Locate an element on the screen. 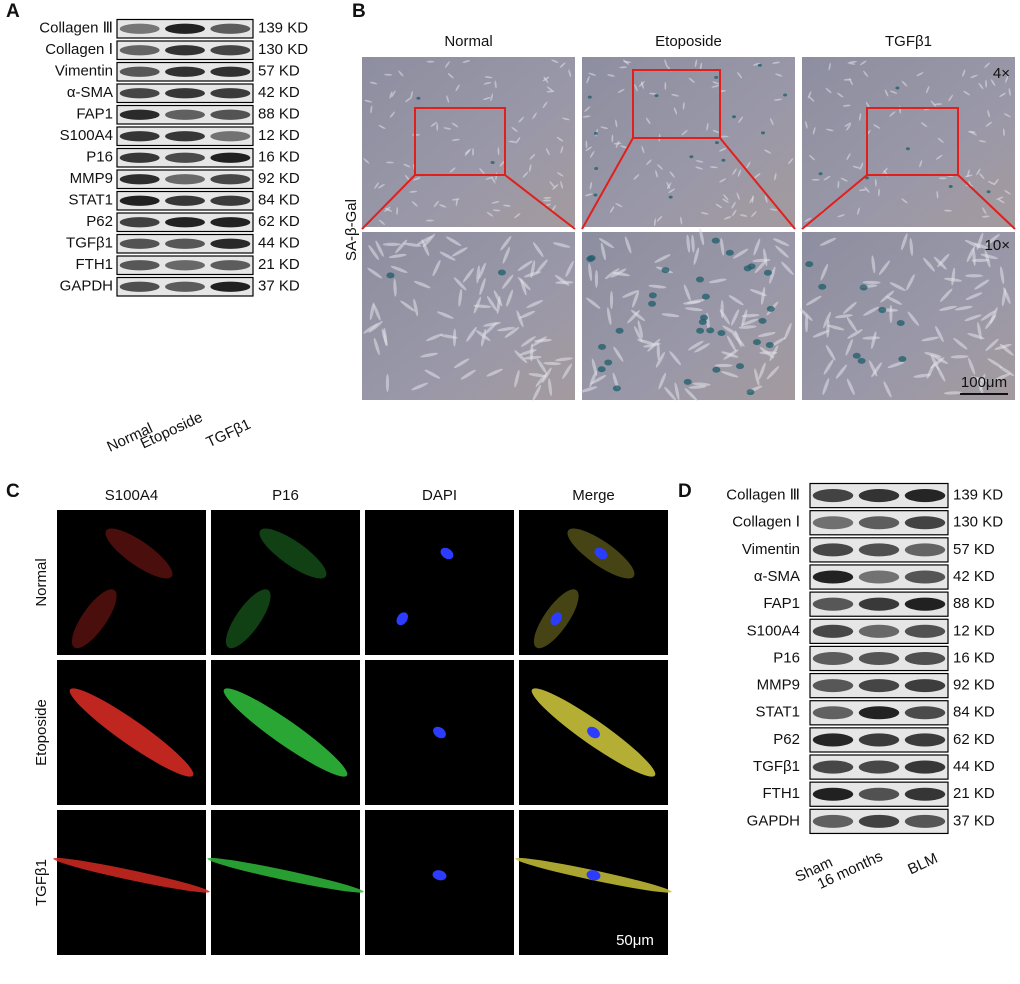 This screenshot has width=1020, height=984. cell-body is located at coordinates (131, 732).